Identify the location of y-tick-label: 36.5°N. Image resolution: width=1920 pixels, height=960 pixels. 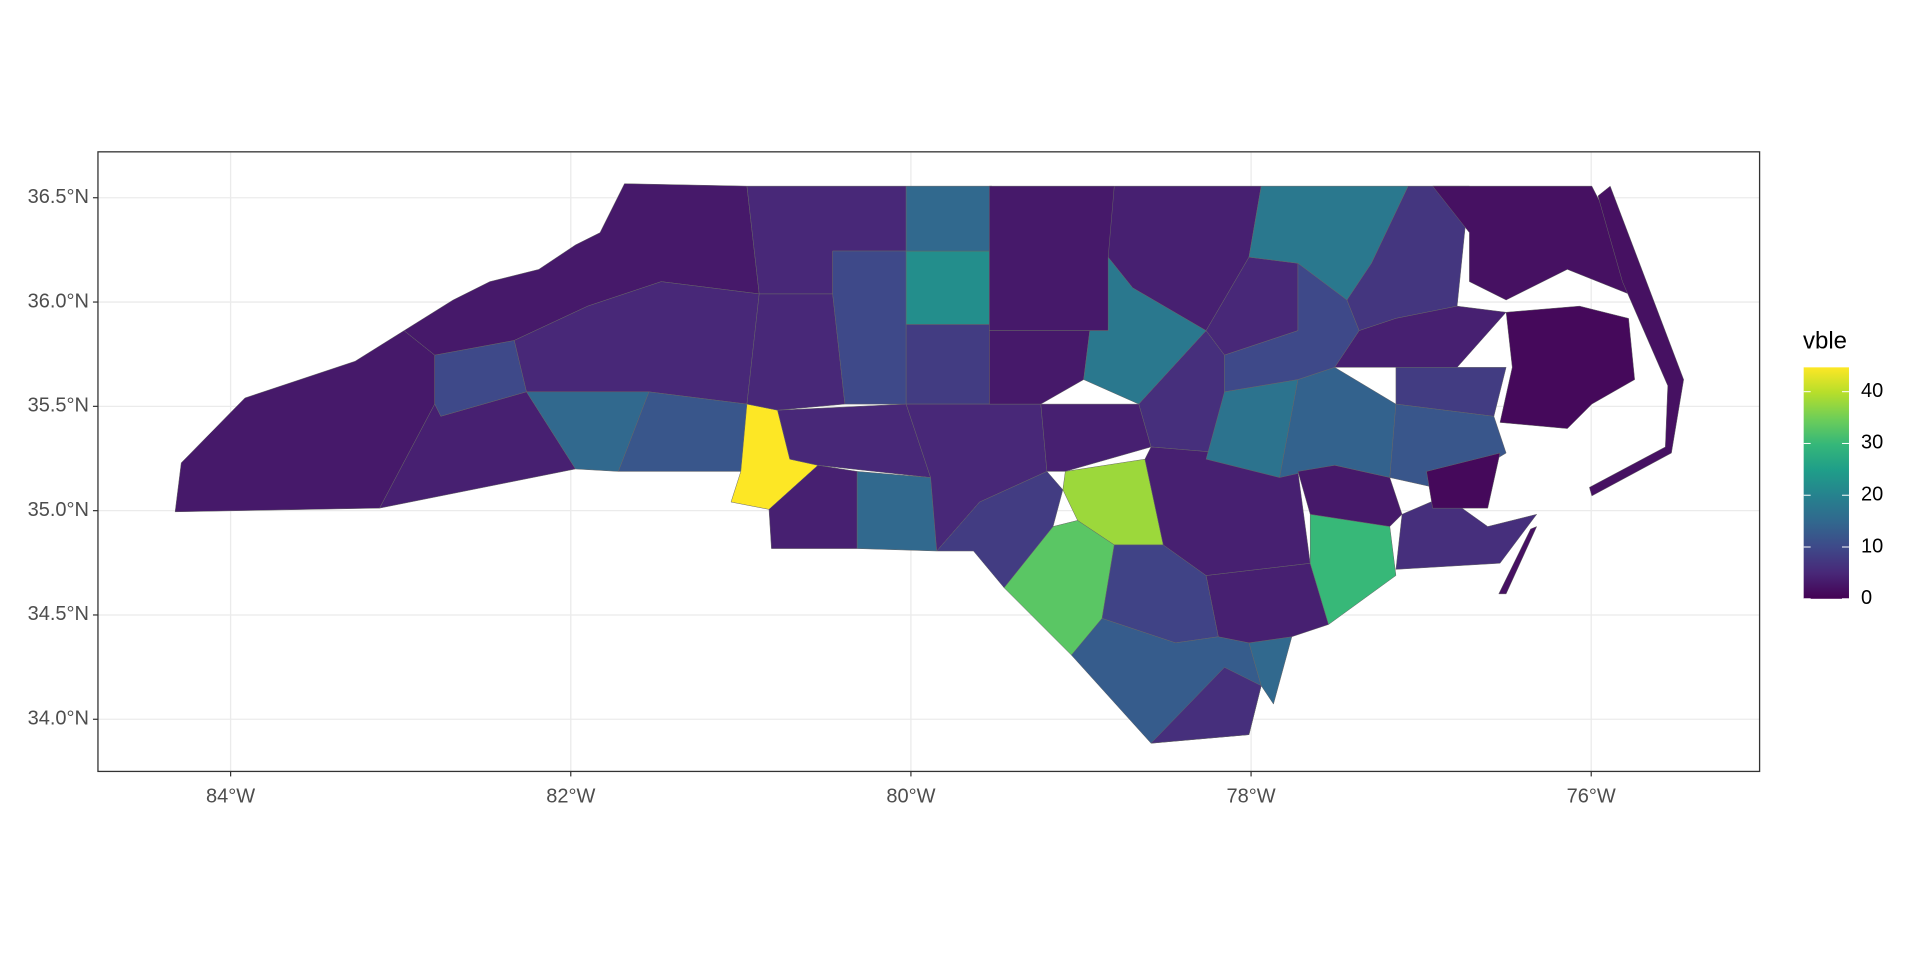
(58, 197).